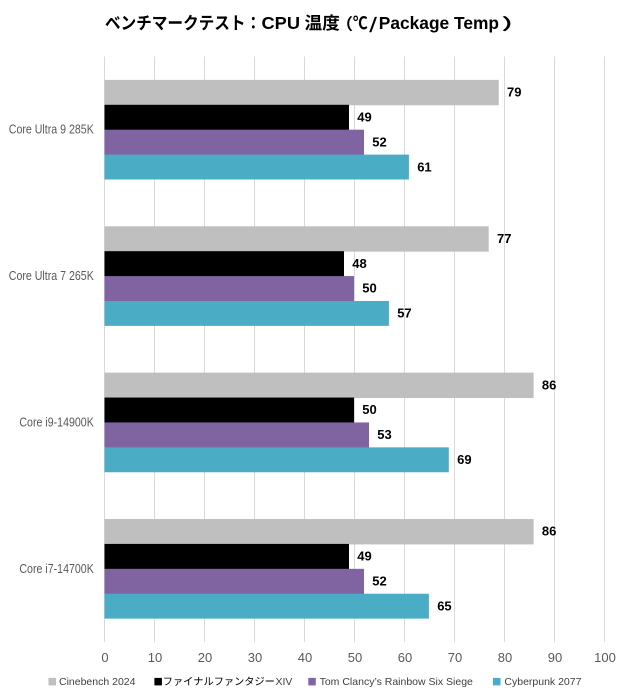  What do you see at coordinates (404, 313) in the screenshot?
I see `svg-text: 57` at bounding box center [404, 313].